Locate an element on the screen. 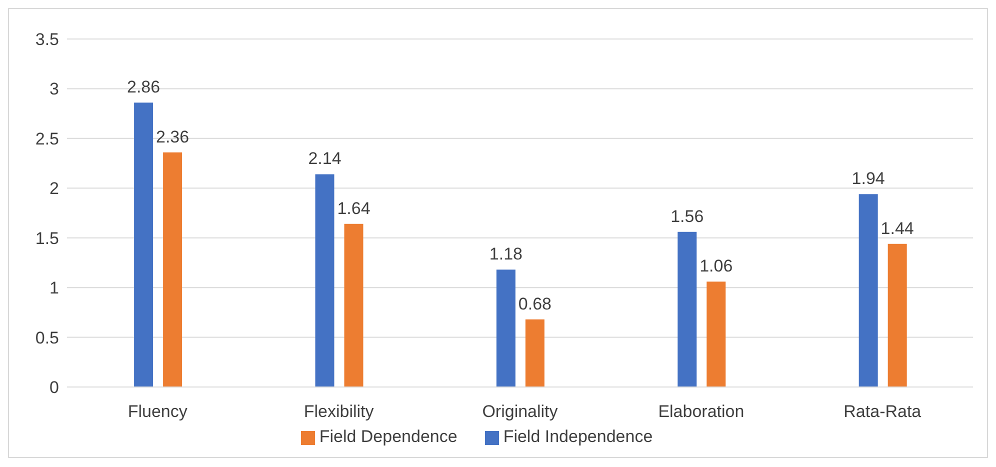 The height and width of the screenshot is (467, 996). y-tick-label: 2.5 is located at coordinates (47, 138).